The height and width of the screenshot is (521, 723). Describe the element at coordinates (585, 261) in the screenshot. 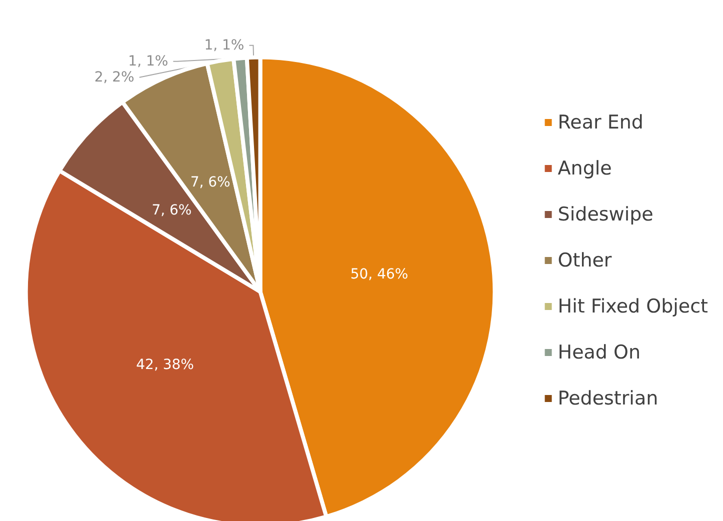

I see `legend-label: Other` at that location.